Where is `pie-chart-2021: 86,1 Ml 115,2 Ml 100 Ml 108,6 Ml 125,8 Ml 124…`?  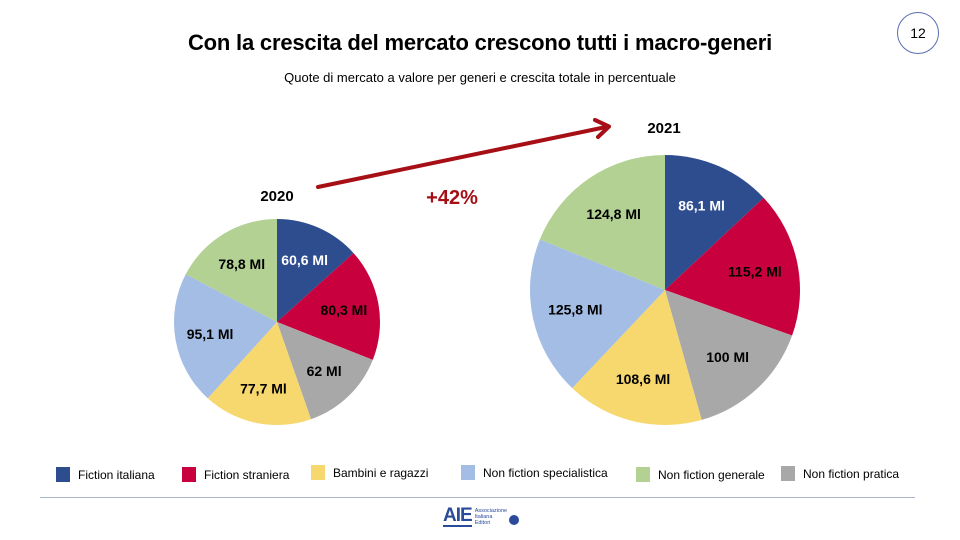 pie-chart-2021: 86,1 Ml 115,2 Ml 100 Ml 108,6 Ml 125,8 Ml 124… is located at coordinates (665, 290).